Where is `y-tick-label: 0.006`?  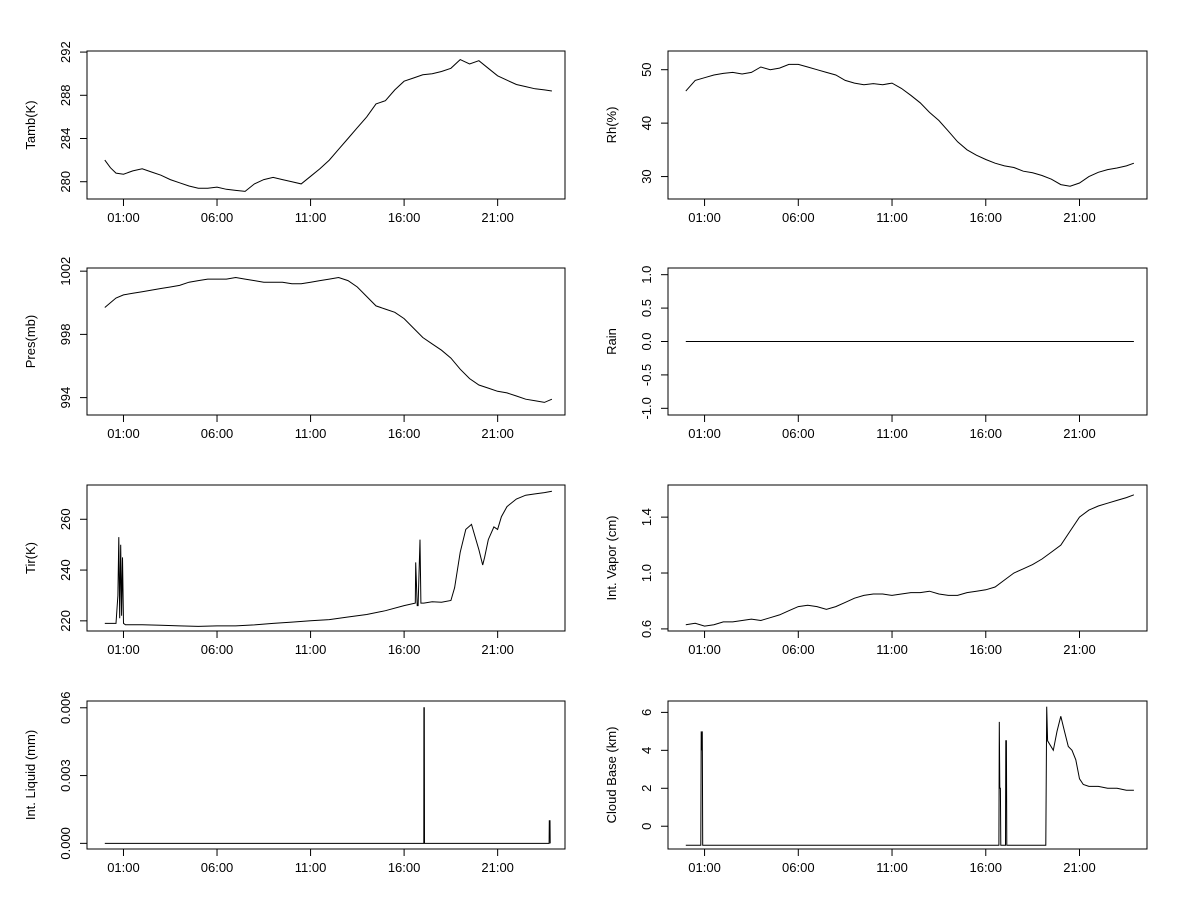
y-tick-label: 0.006 is located at coordinates (65, 708).